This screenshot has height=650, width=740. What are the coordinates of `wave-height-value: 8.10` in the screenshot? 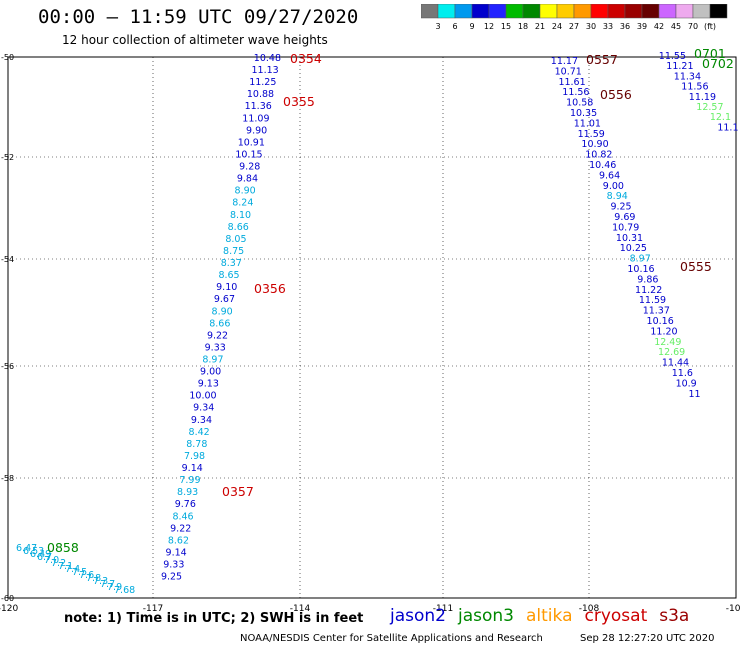 It's located at (240, 215).